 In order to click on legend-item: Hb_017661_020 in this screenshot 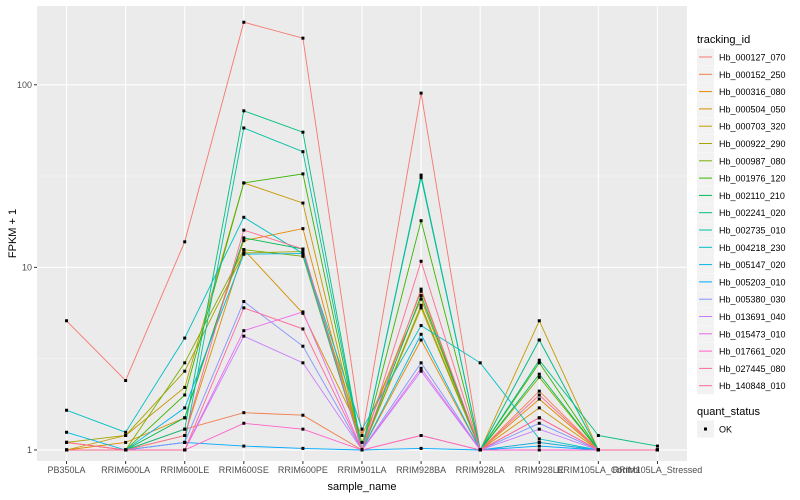, I will do `click(741, 351)`.